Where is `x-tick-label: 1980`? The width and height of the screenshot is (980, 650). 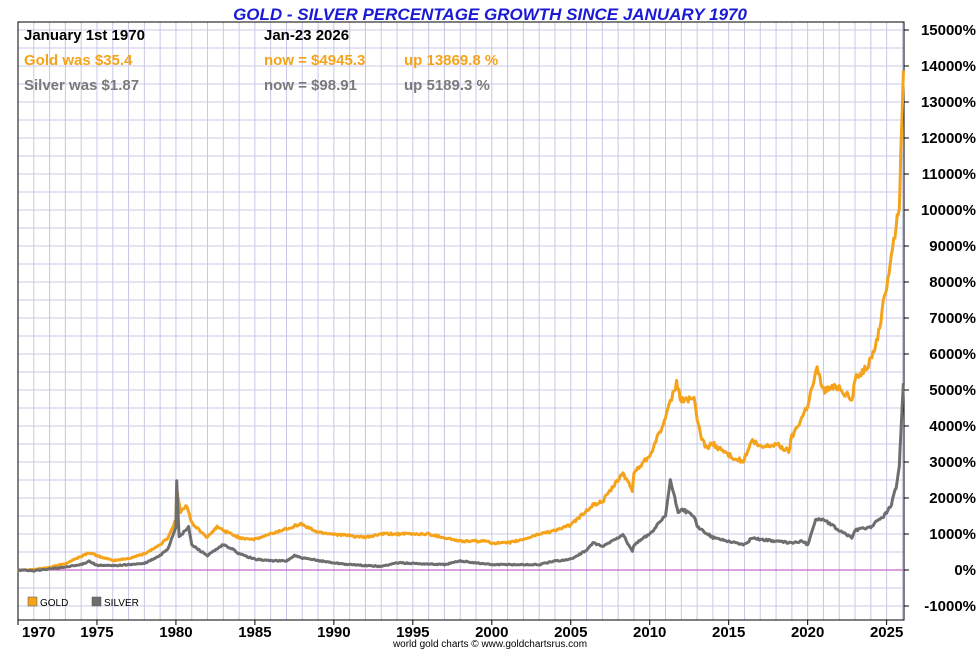
x-tick-label: 1980 is located at coordinates (175, 632).